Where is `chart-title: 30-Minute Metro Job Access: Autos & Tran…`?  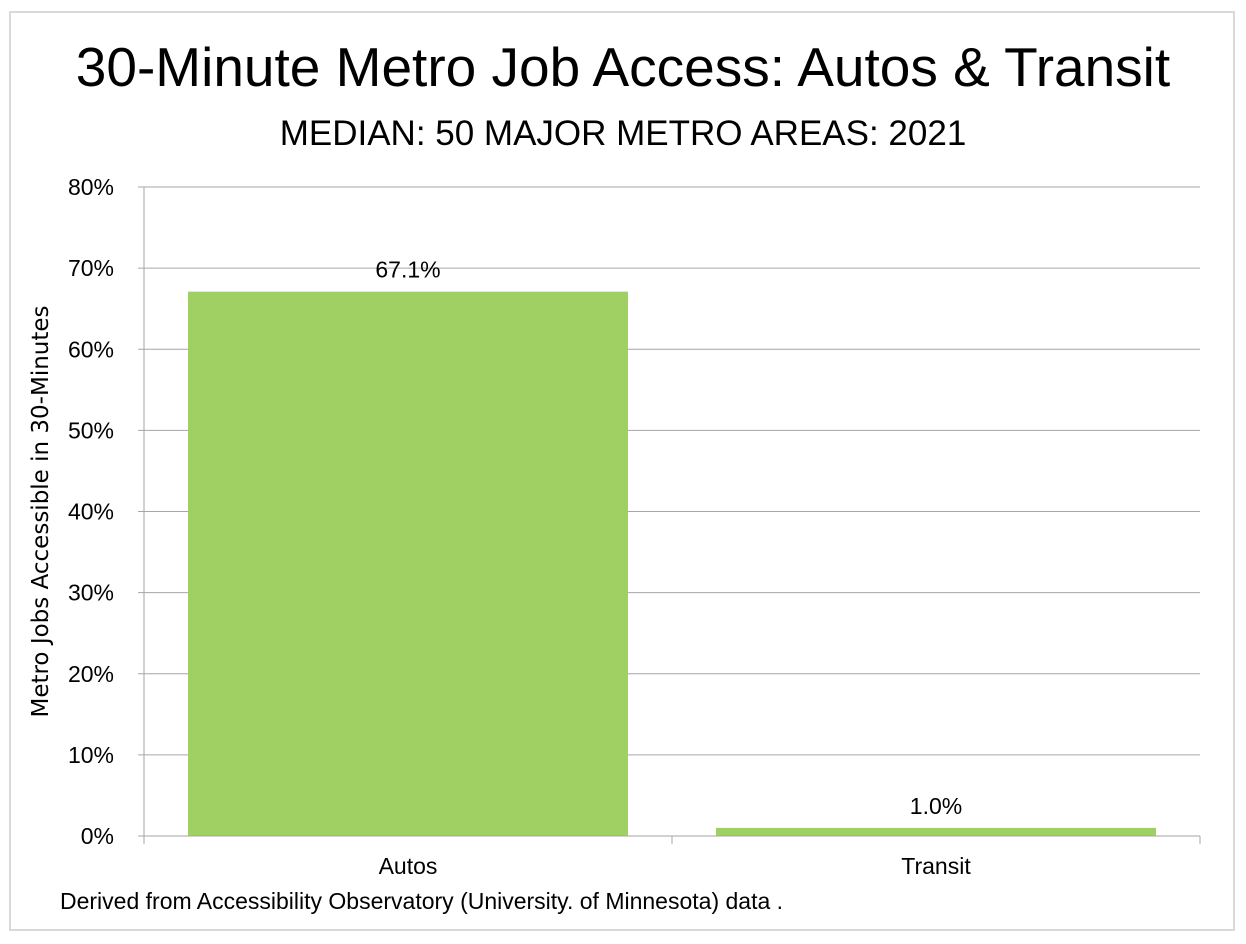 chart-title: 30-Minute Metro Job Access: Autos & Tran… is located at coordinates (623, 67).